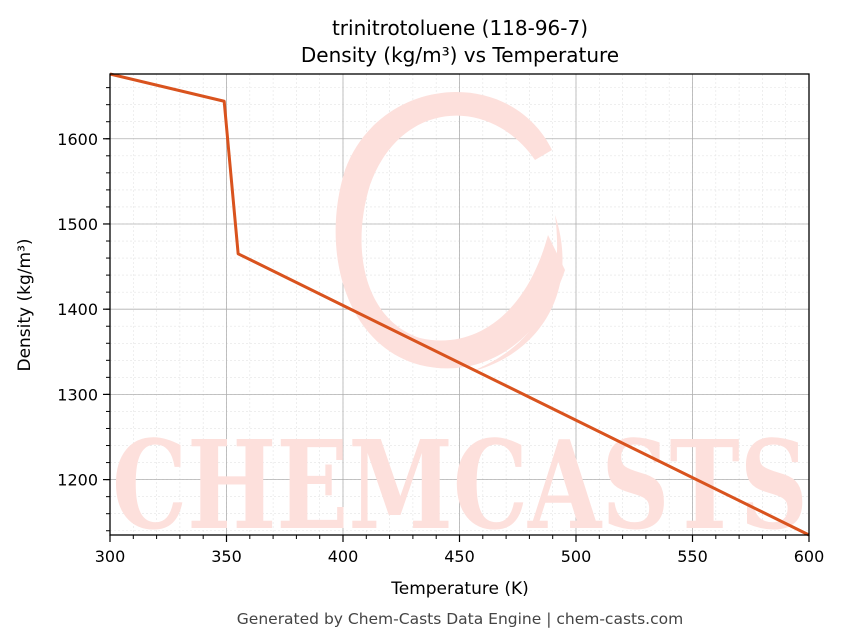 Image resolution: width=843 pixels, height=644 pixels. Describe the element at coordinates (110, 556) in the screenshot. I see `x-tick-label: 300` at that location.